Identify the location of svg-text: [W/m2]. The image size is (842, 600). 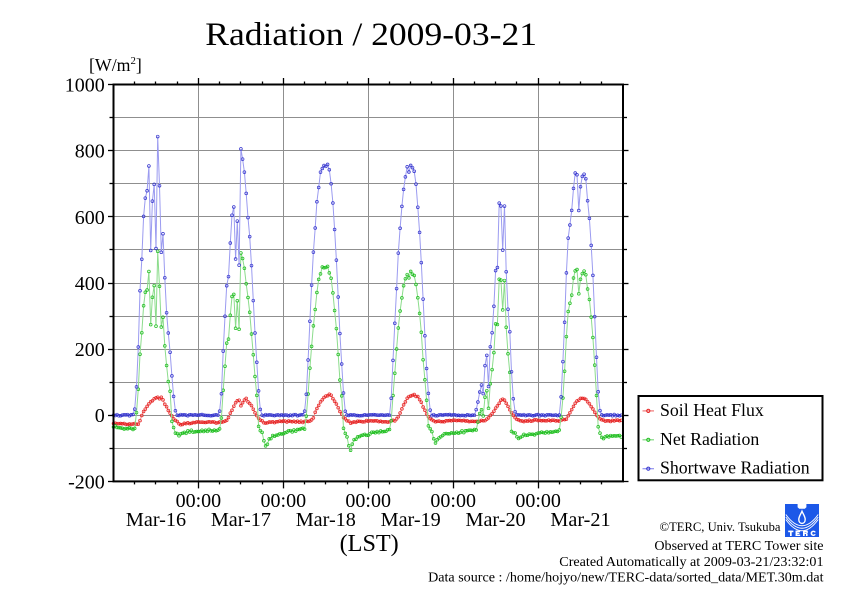
(115, 65).